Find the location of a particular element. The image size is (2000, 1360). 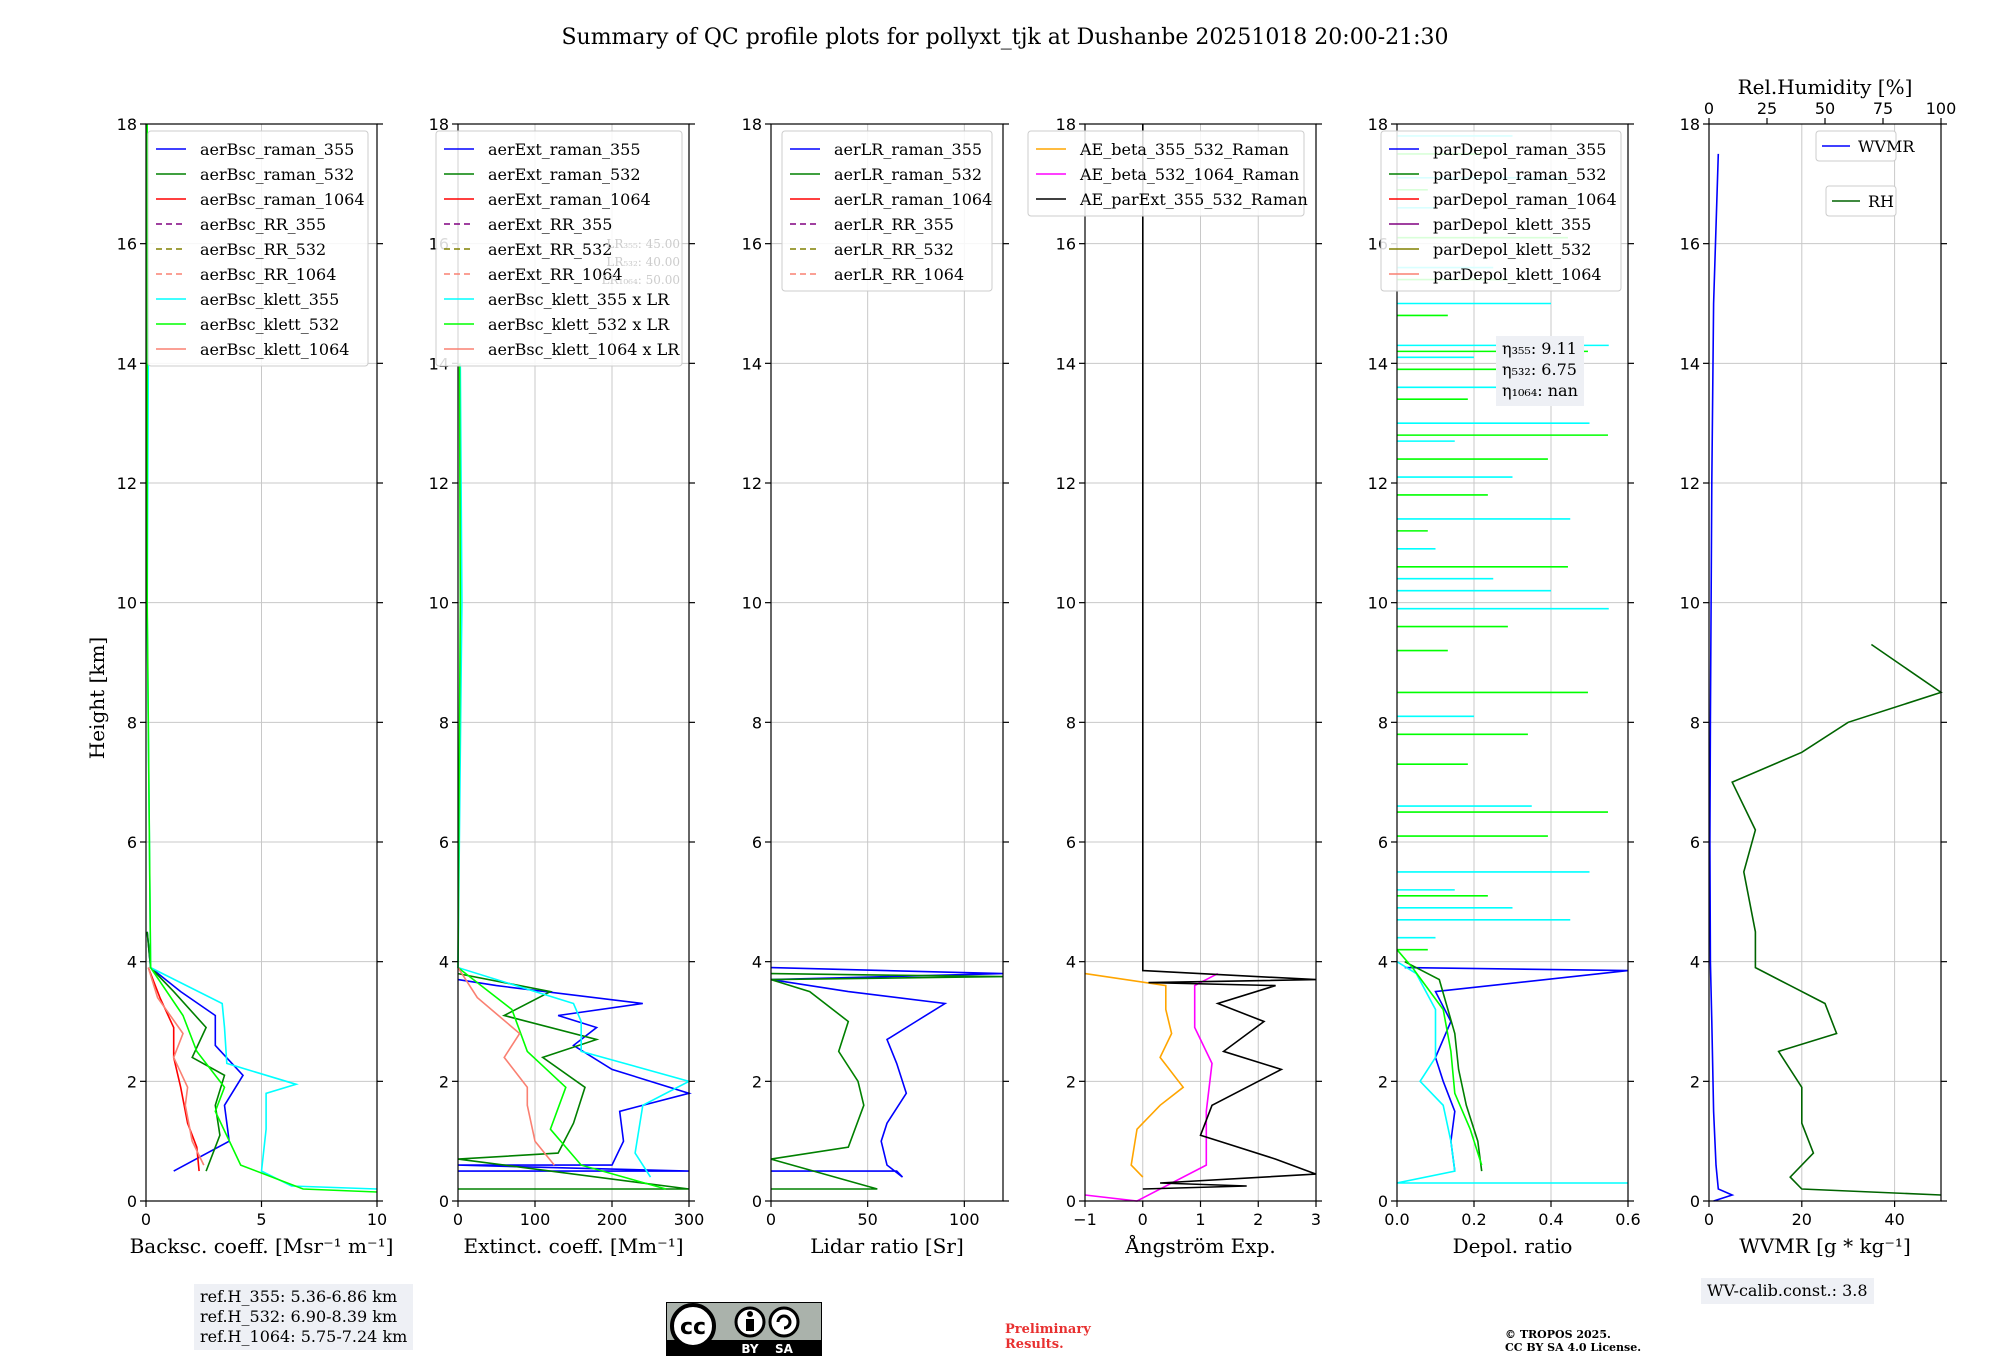

legend-label: AE_beta_532_1064_Raman is located at coordinates (1189, 174).